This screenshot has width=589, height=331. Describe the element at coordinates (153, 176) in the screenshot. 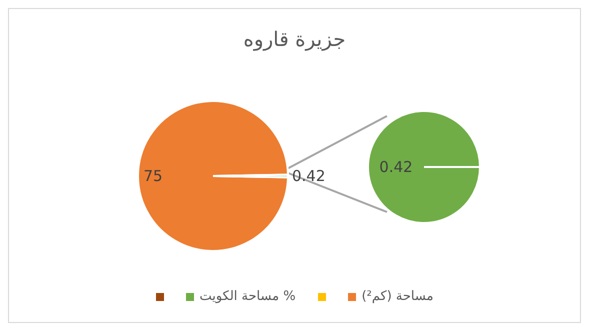

I see `data-label: 75` at that location.